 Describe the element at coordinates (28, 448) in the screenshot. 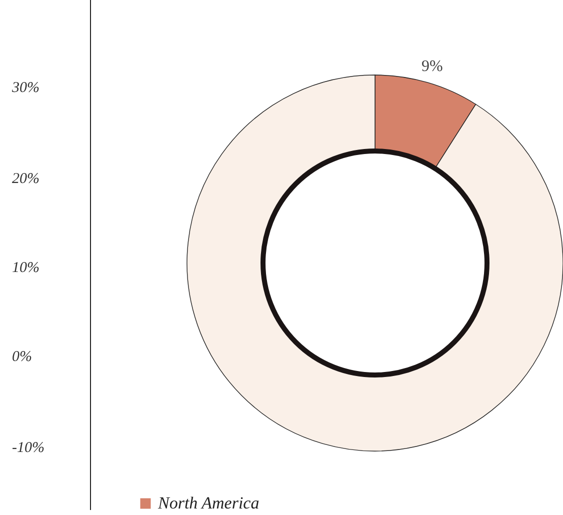

I see `text: -10%` at that location.